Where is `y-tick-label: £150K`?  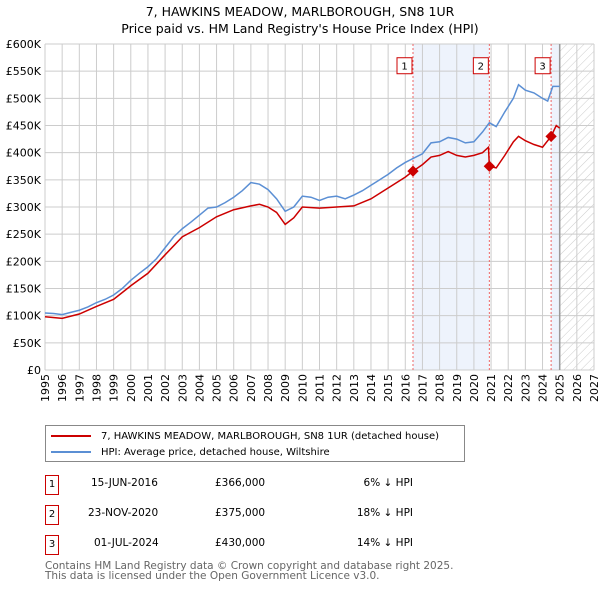 y-tick-label: £150K is located at coordinates (24, 289).